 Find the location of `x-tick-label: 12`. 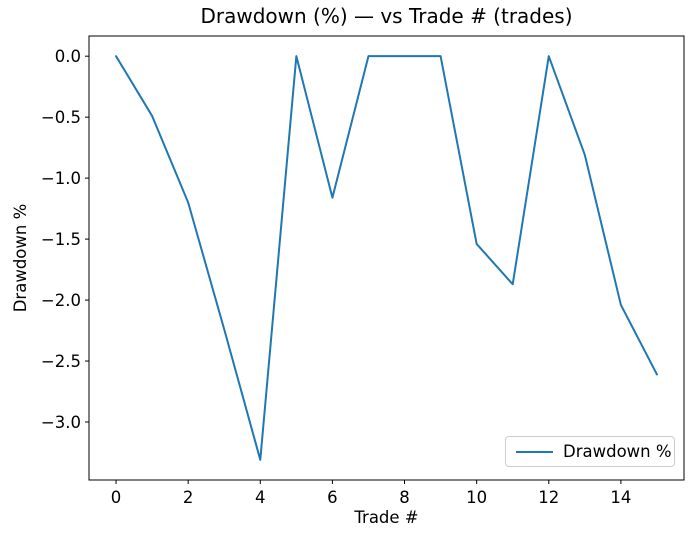

x-tick-label: 12 is located at coordinates (548, 497).